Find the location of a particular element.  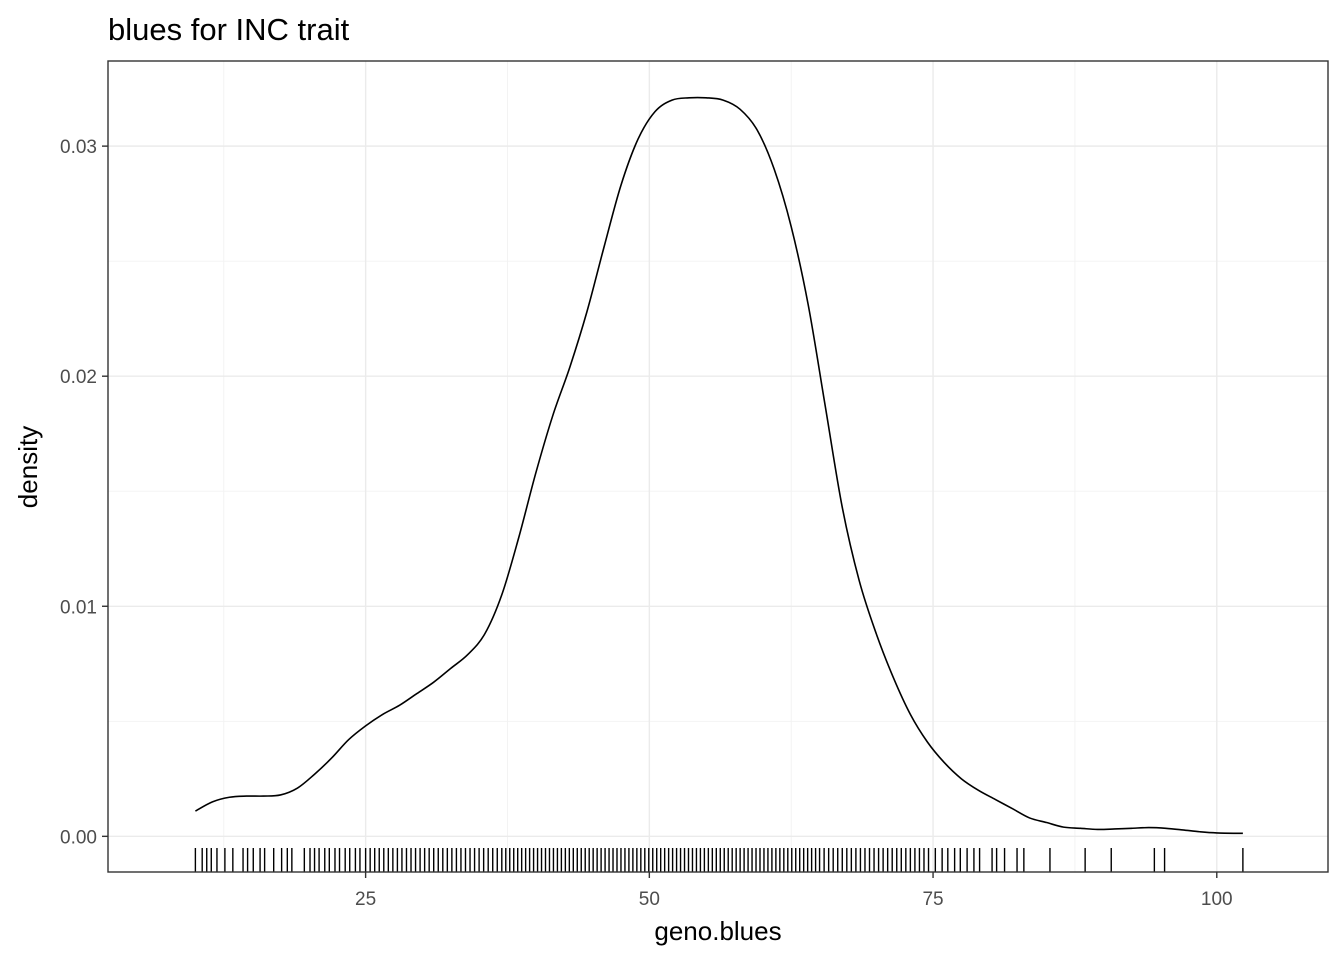

y-tick-label: 0.02 is located at coordinates (78, 377).